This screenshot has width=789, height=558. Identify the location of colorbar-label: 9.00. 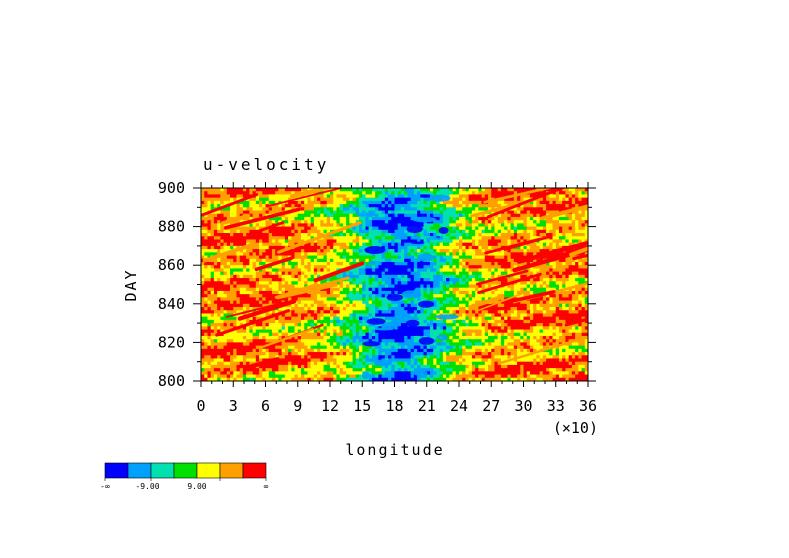
(196, 486).